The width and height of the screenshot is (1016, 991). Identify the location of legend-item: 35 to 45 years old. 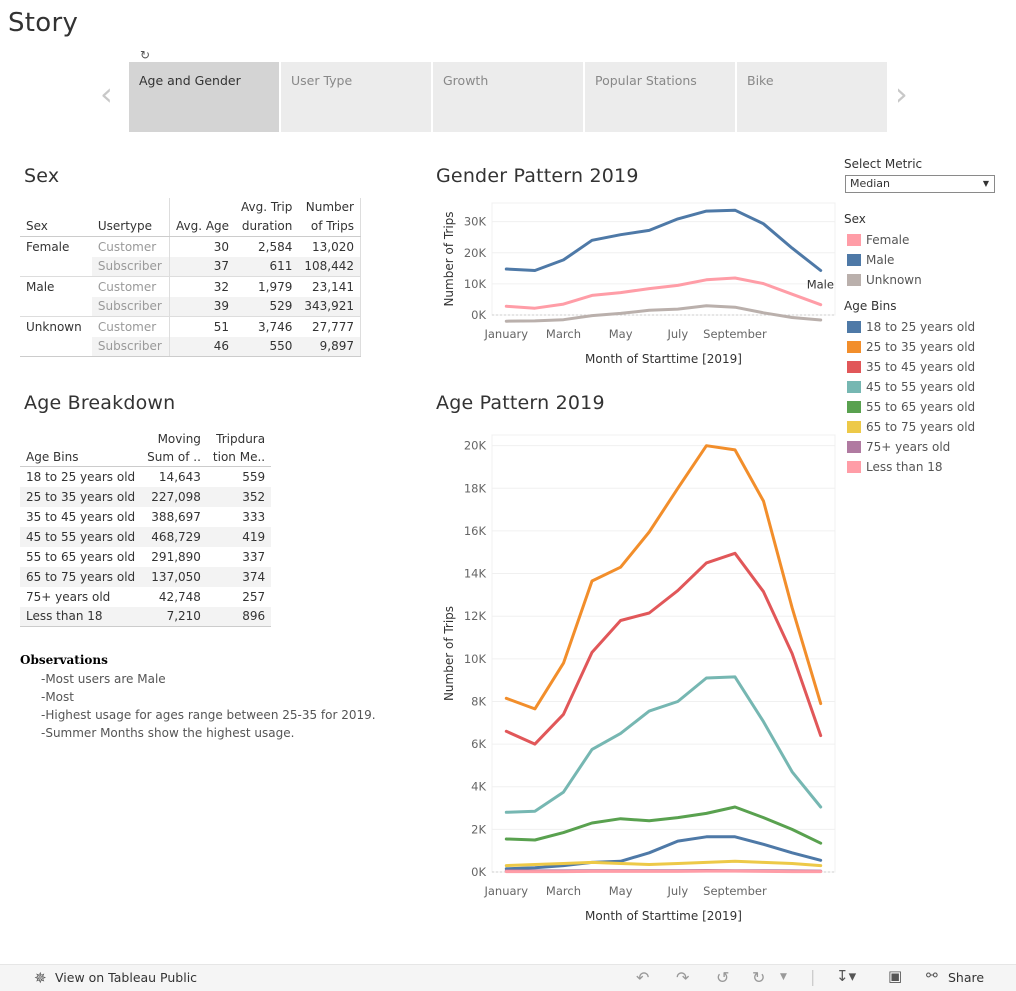
(909, 367).